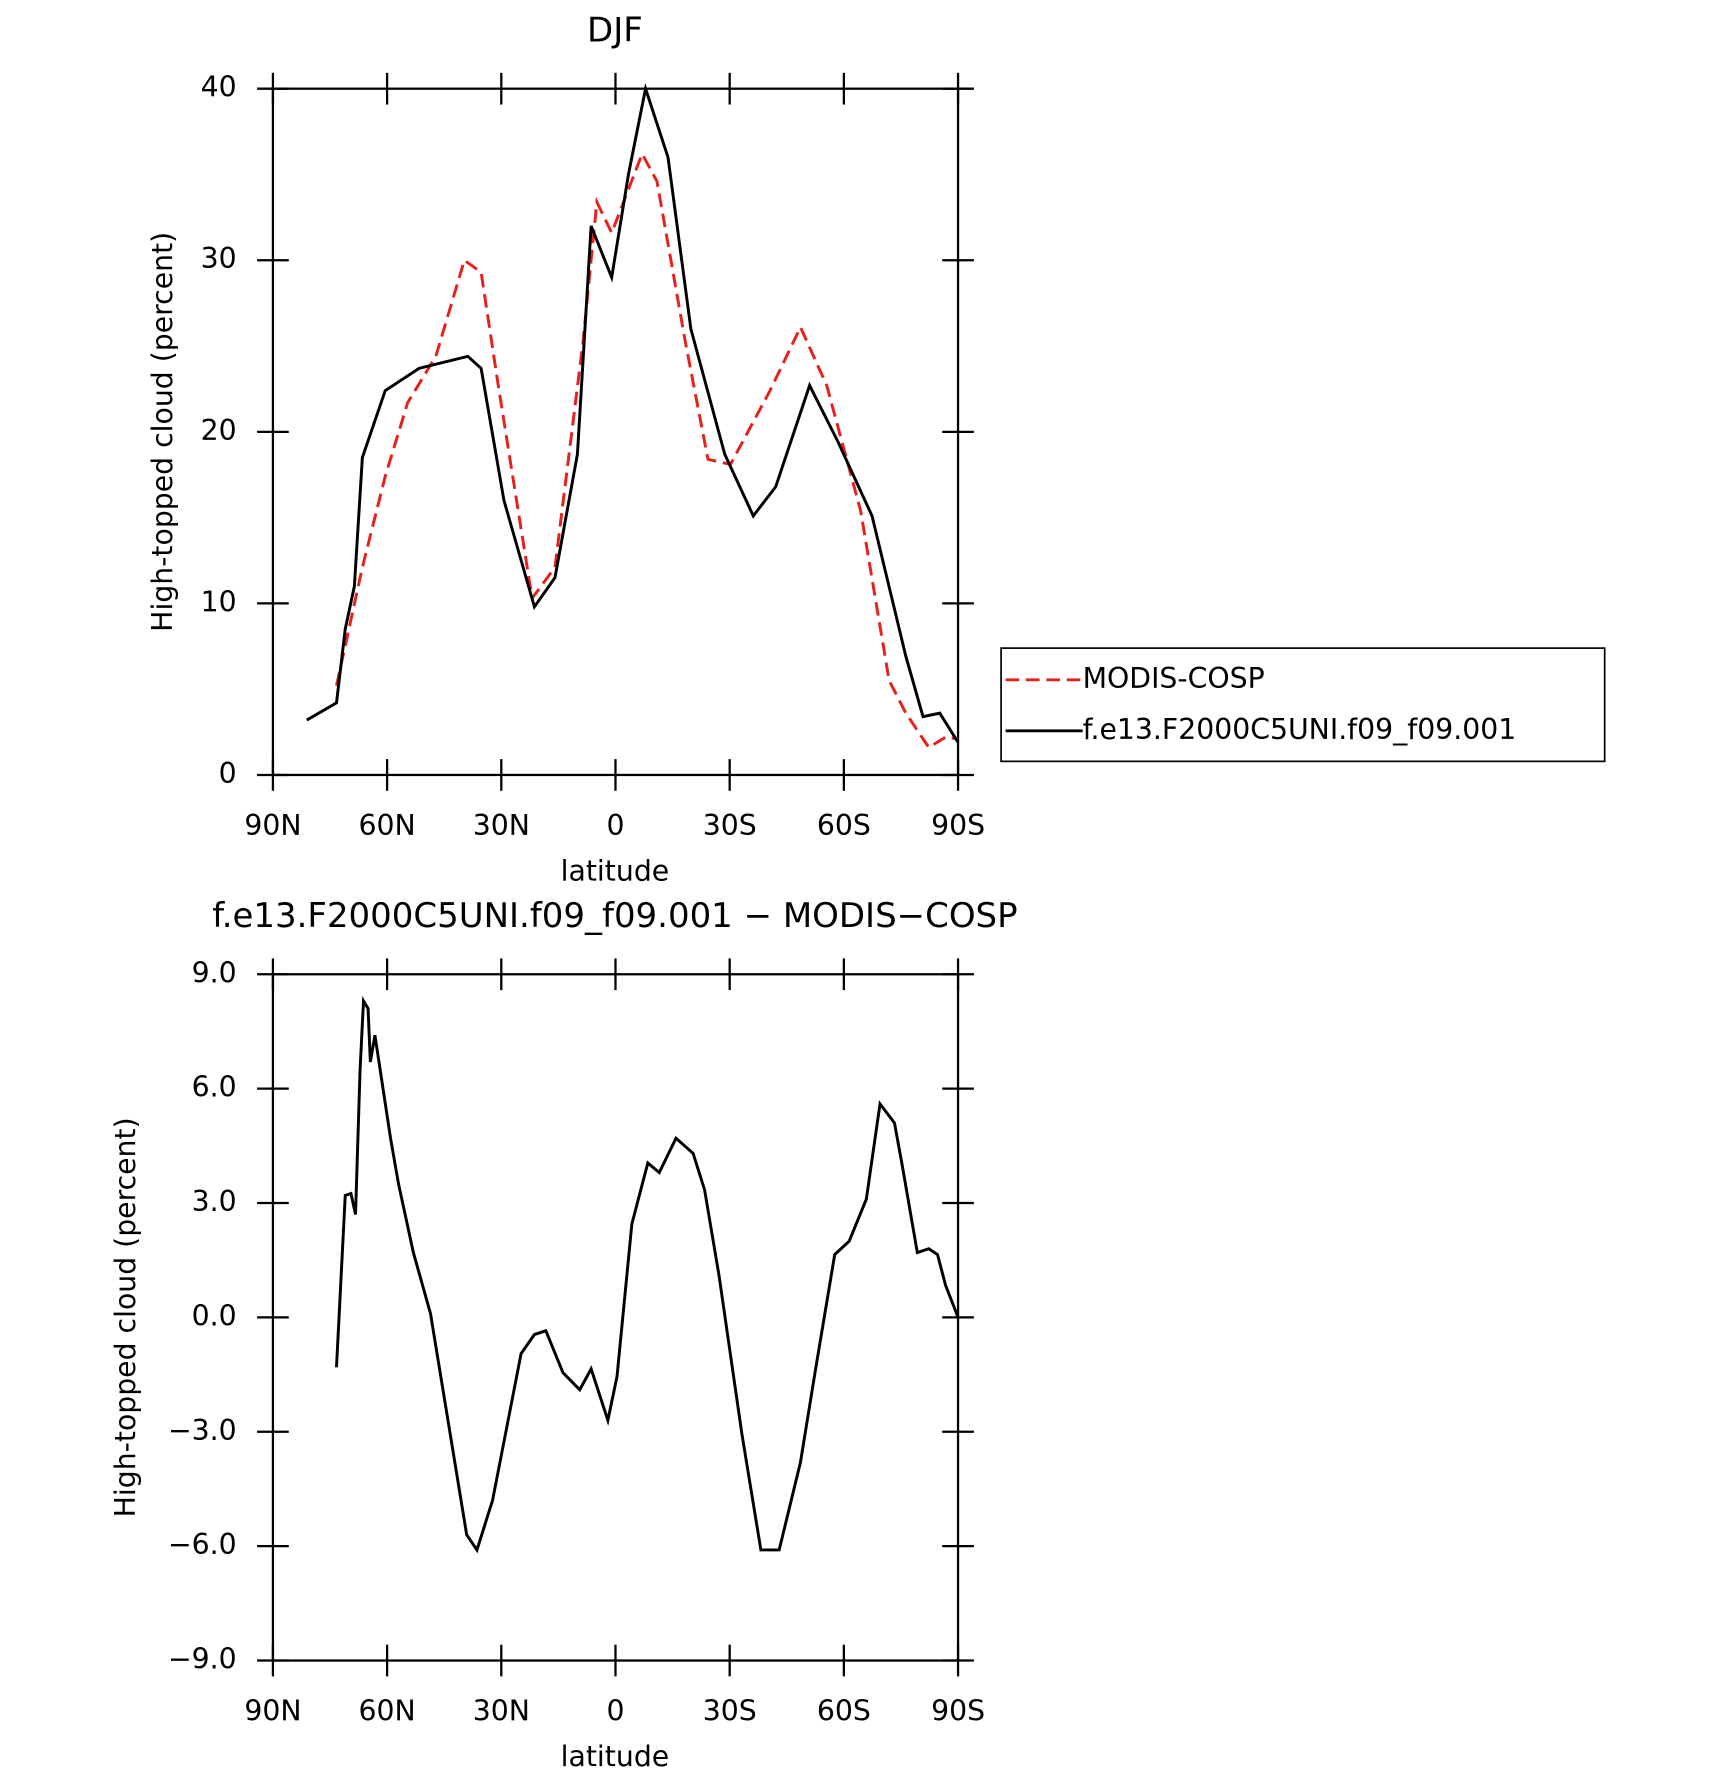  What do you see at coordinates (1303, 705) in the screenshot?
I see `legend-box` at bounding box center [1303, 705].